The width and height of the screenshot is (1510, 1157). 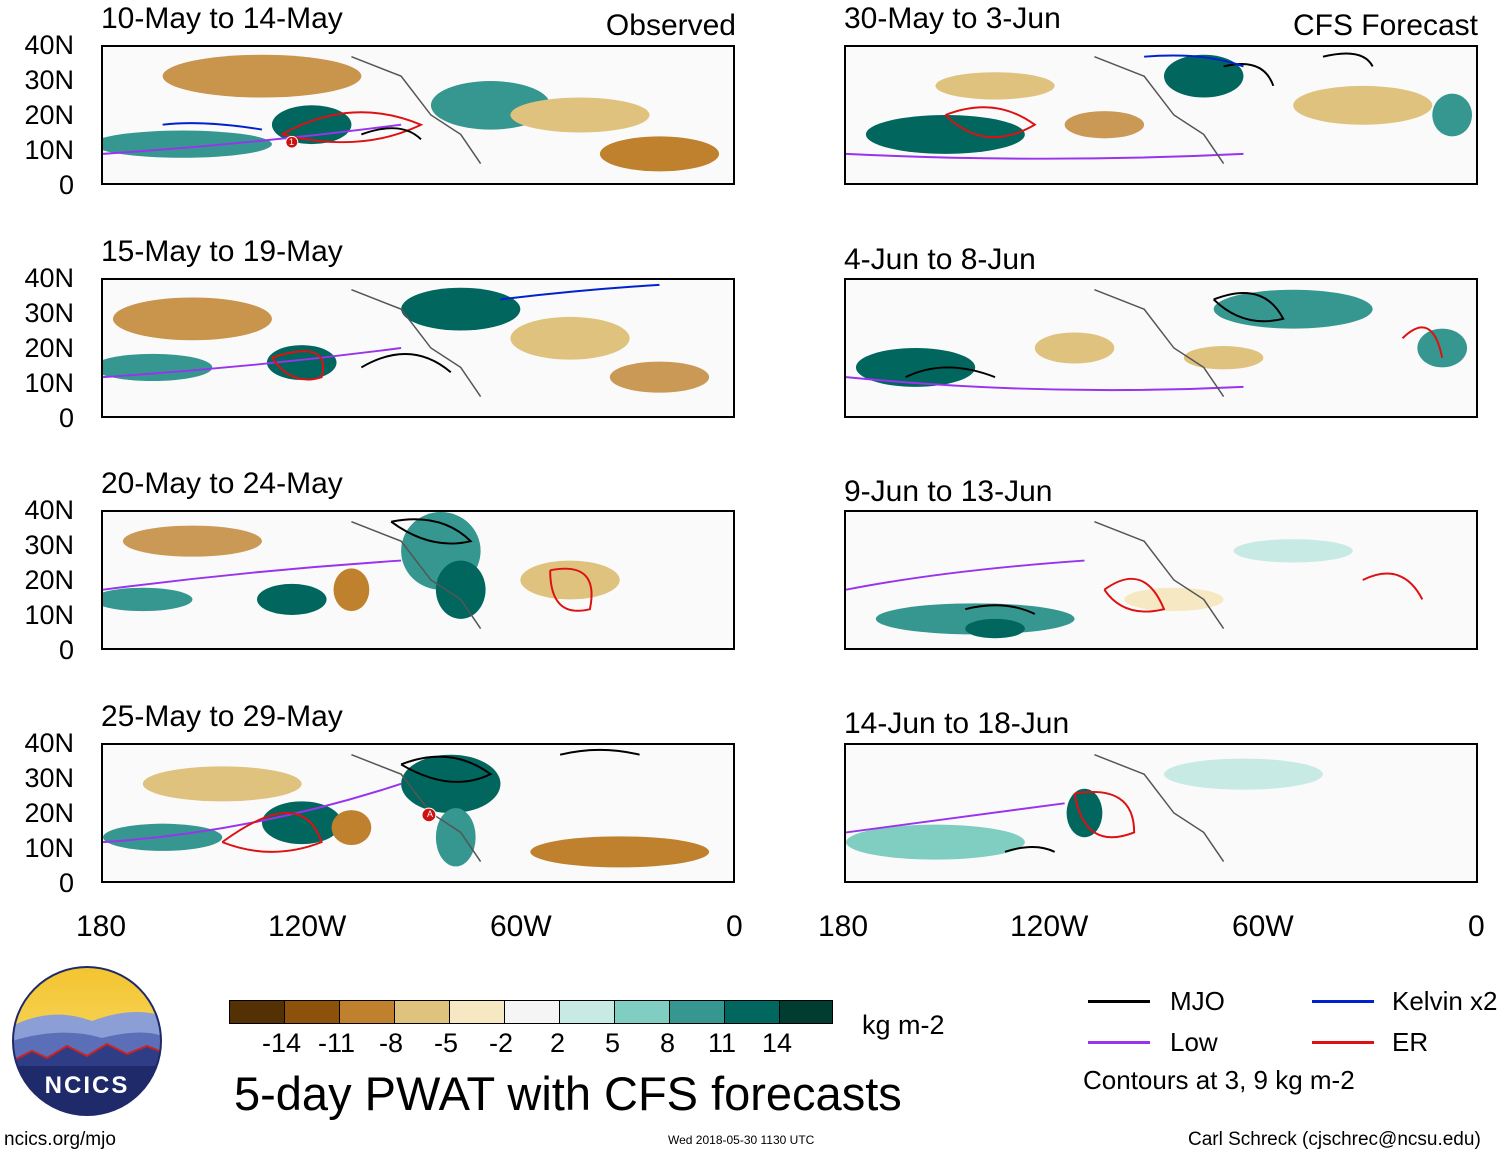 I want to click on colorbar-tick: 14, so click(x=777, y=1043).